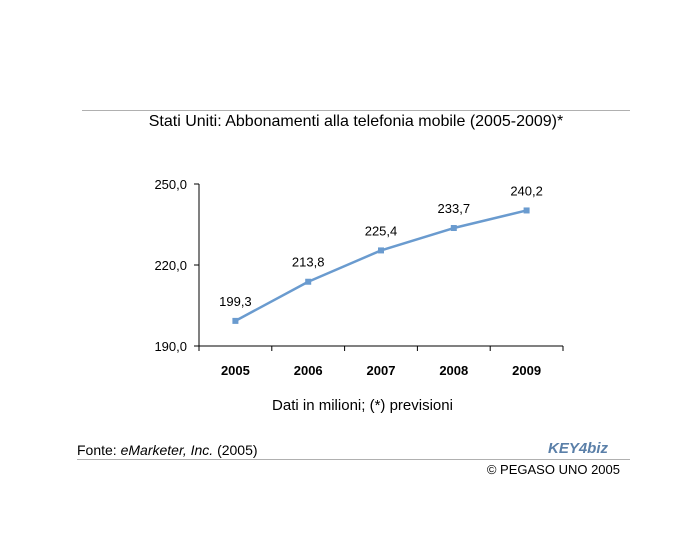  What do you see at coordinates (453, 370) in the screenshot?
I see `x-tick-label: 2008` at bounding box center [453, 370].